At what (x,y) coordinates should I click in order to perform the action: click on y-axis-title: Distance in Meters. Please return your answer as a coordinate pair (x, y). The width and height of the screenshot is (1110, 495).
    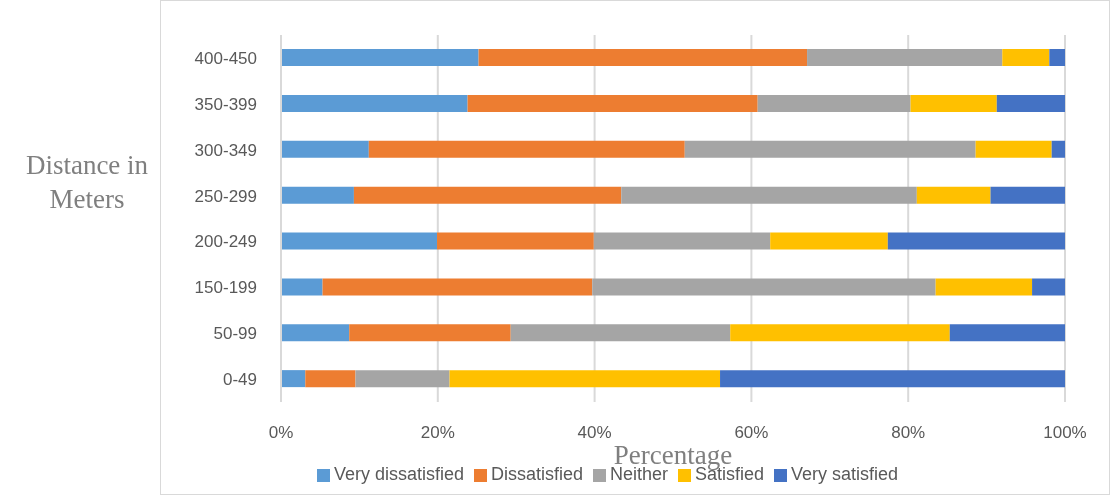
    Looking at the image, I should click on (87, 182).